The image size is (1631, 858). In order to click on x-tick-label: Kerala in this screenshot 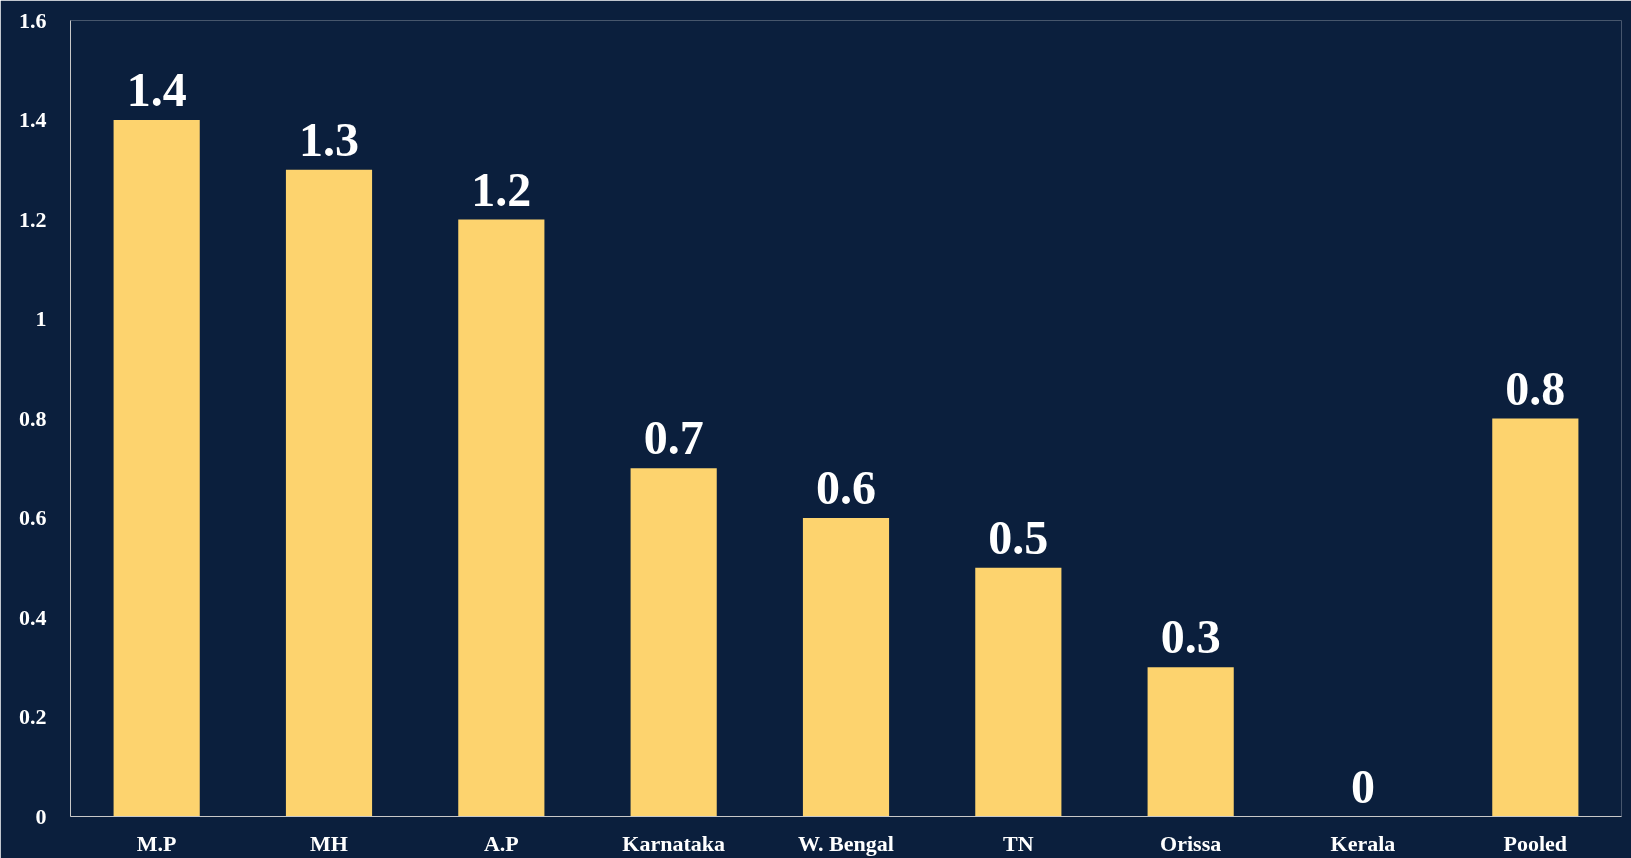, I will do `click(1363, 843)`.